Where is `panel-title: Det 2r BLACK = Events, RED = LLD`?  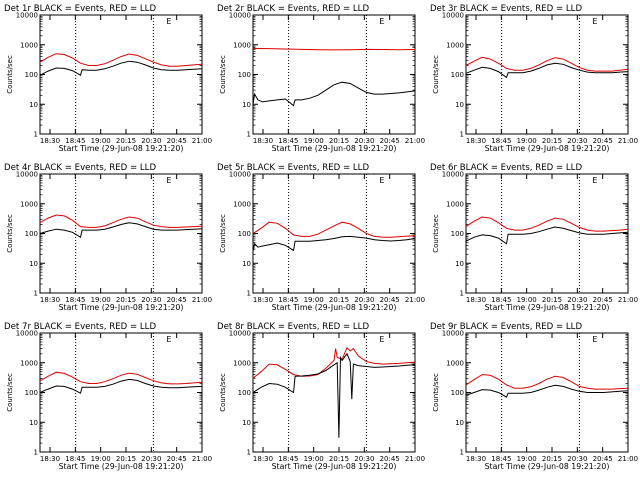 panel-title: Det 2r BLACK = Events, RED = LLD is located at coordinates (293, 9).